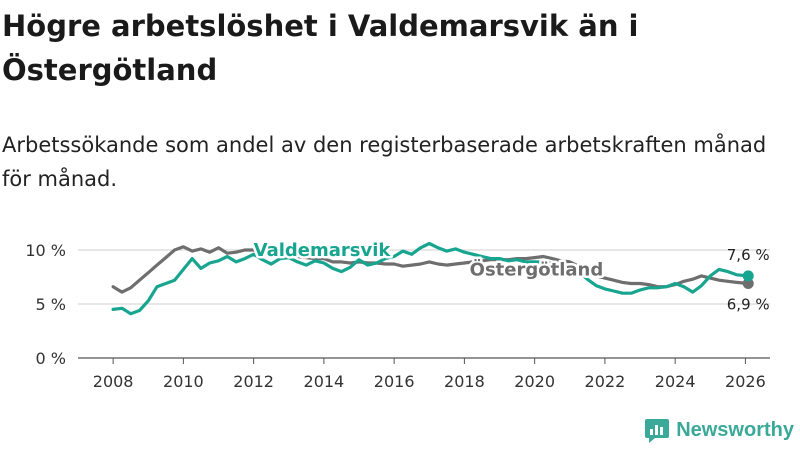  Describe the element at coordinates (745, 381) in the screenshot. I see `x-tick-label: 2026` at that location.